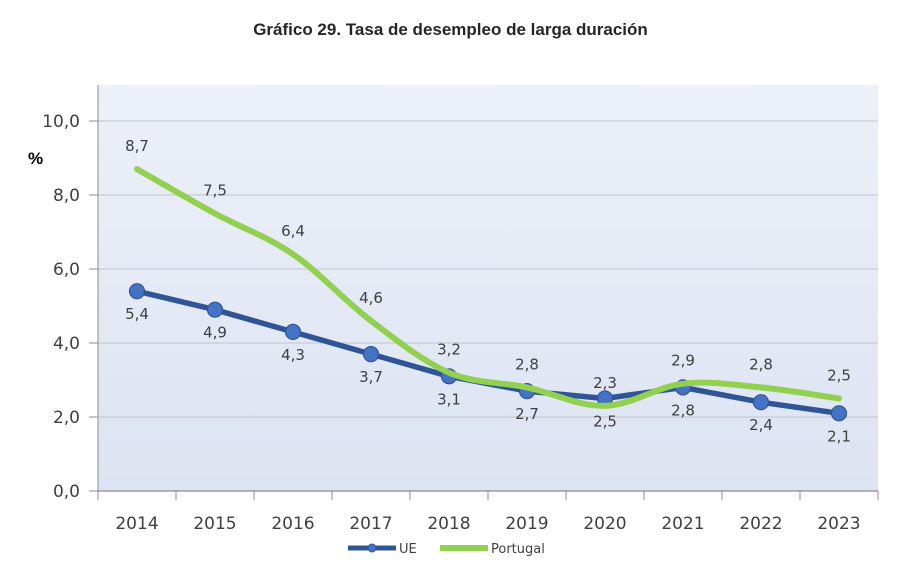  I want to click on data-label-ue: 2,4, so click(761, 425).